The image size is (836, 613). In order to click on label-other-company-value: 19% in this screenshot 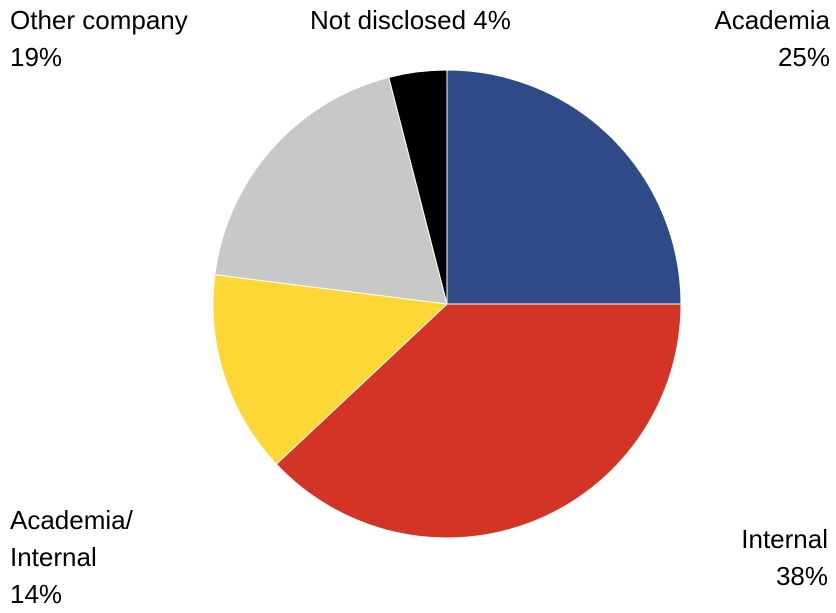, I will do `click(36, 57)`.